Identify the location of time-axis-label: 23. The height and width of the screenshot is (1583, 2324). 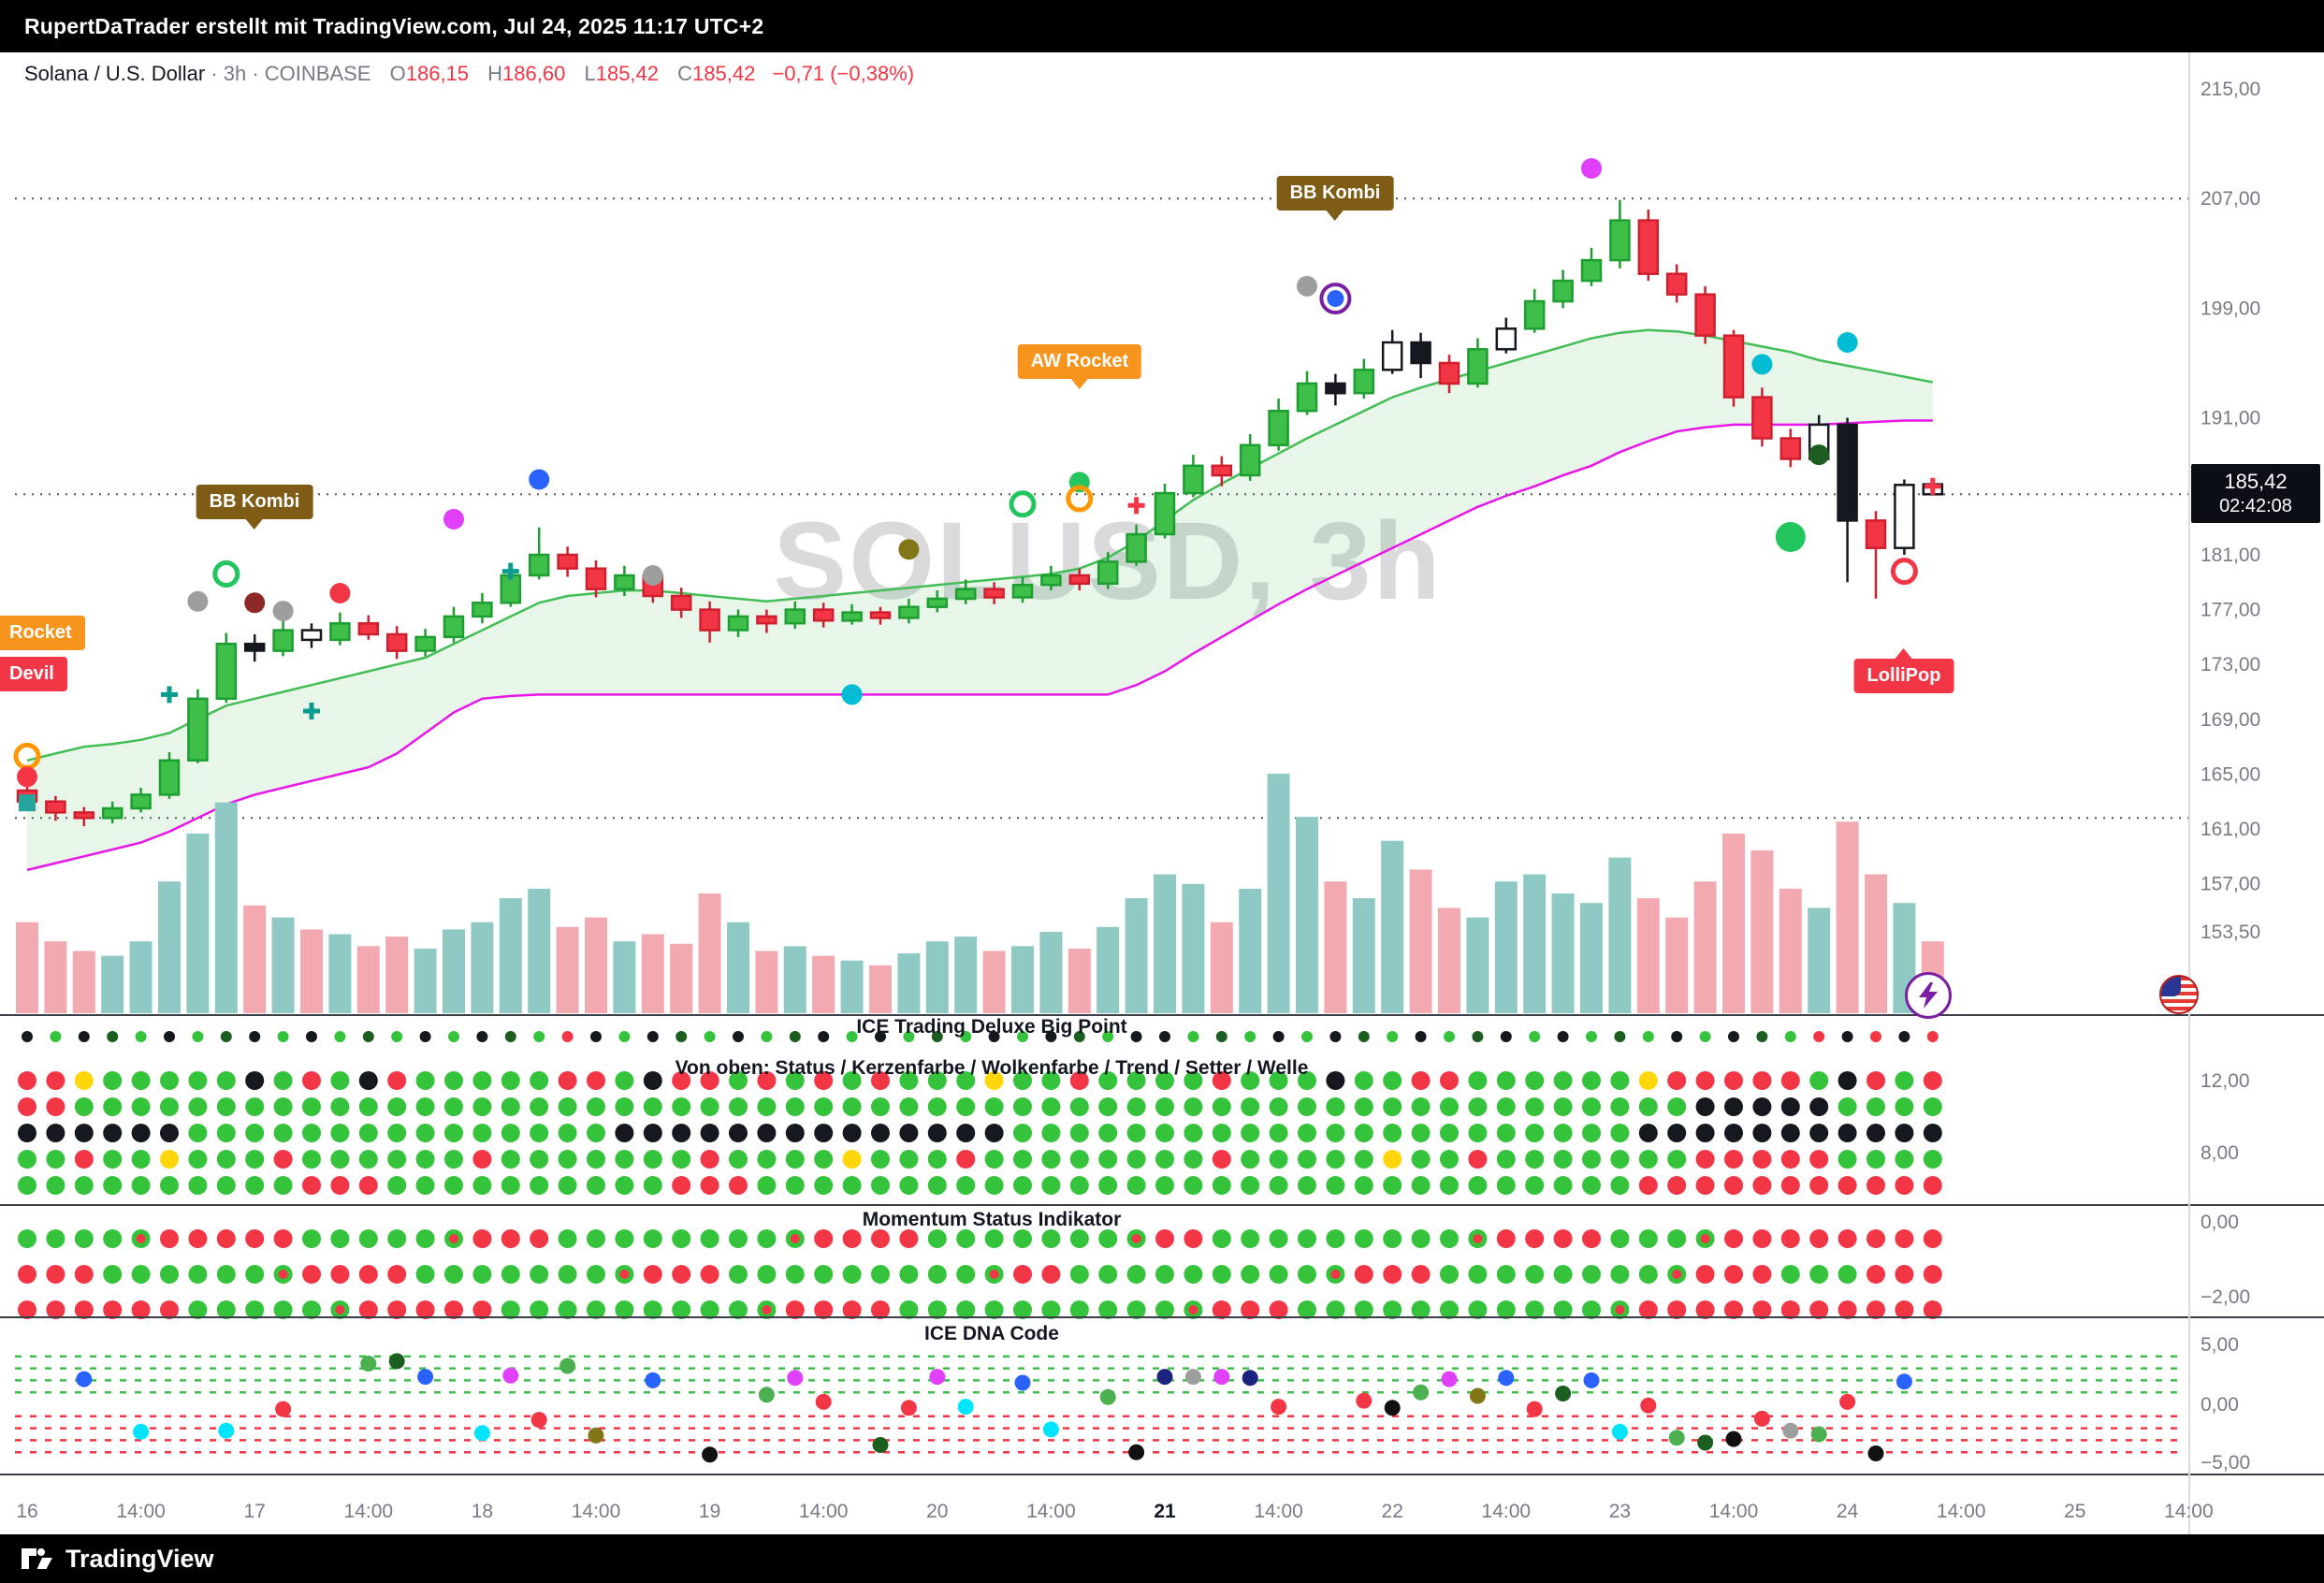
(1620, 1511).